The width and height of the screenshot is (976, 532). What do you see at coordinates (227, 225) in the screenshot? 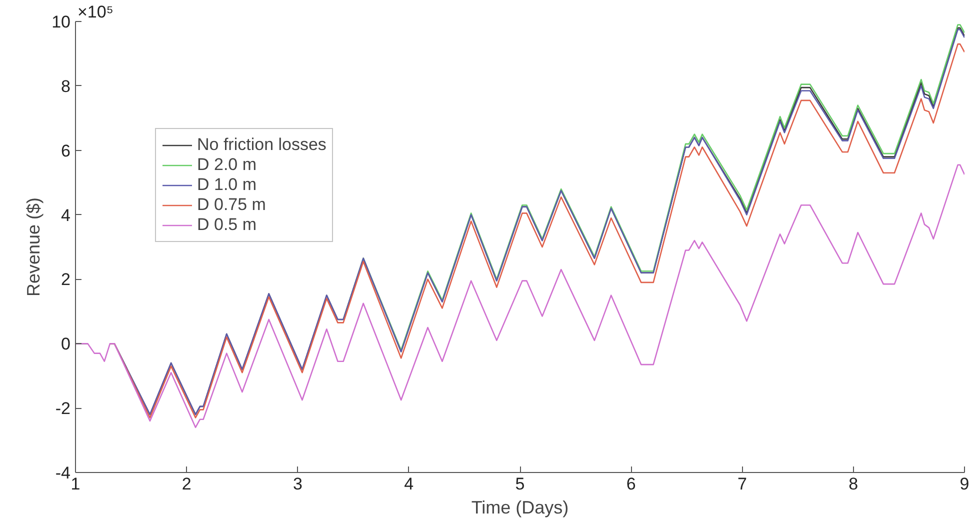
I see `legend-label: D 0.5 m` at bounding box center [227, 225].